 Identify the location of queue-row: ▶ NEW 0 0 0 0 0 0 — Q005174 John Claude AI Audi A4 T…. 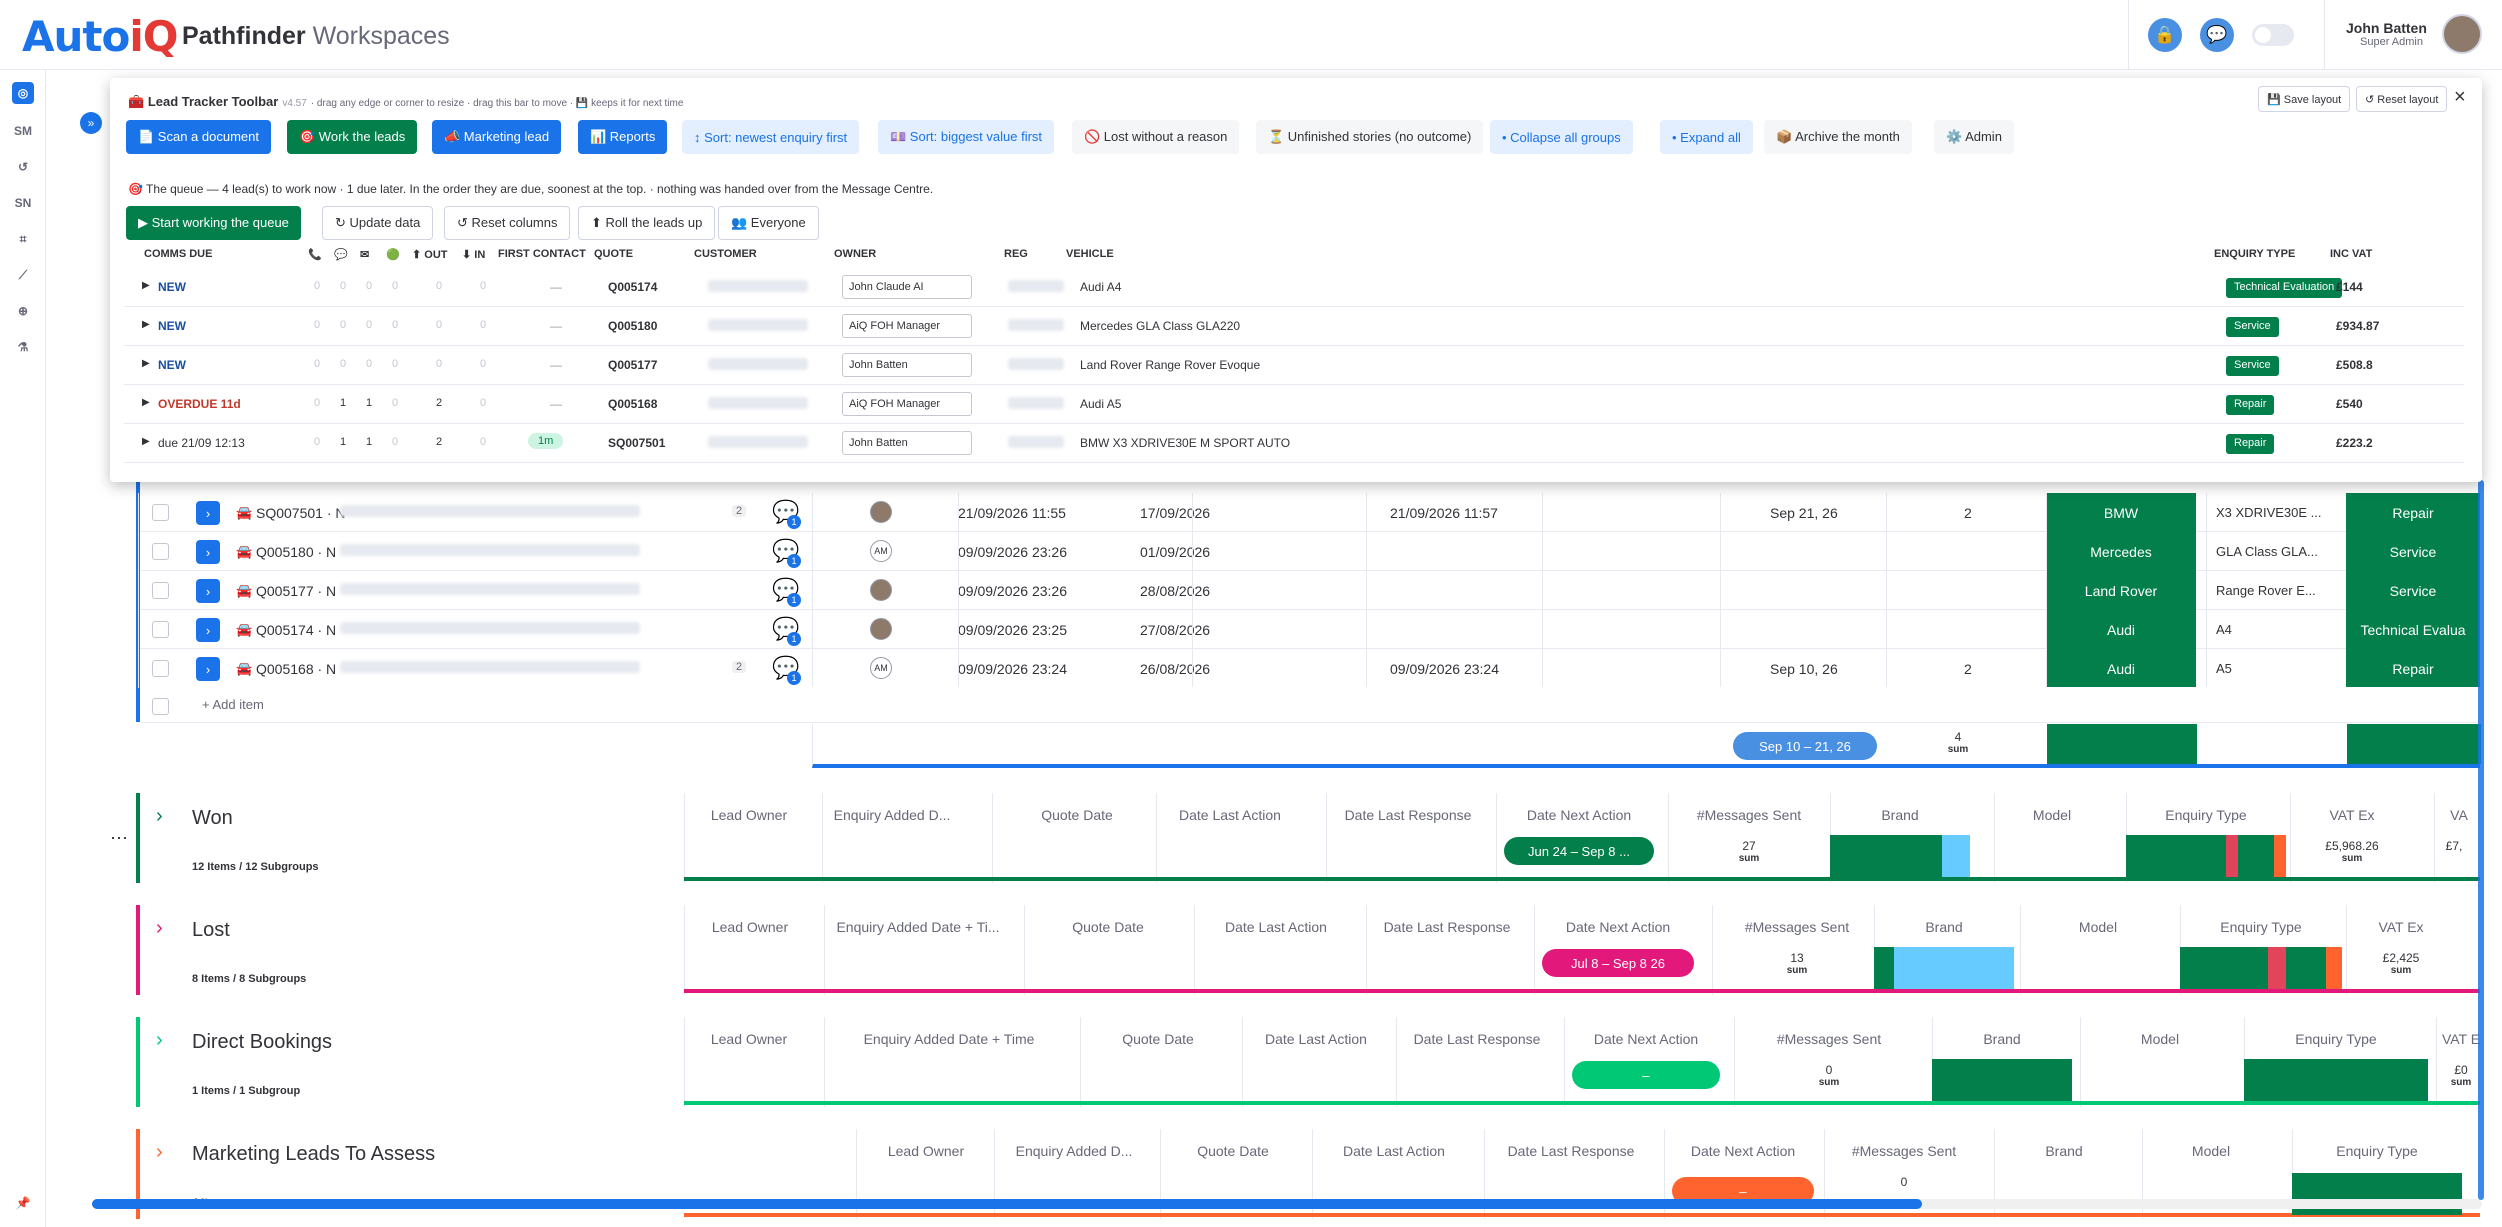
(1294, 287).